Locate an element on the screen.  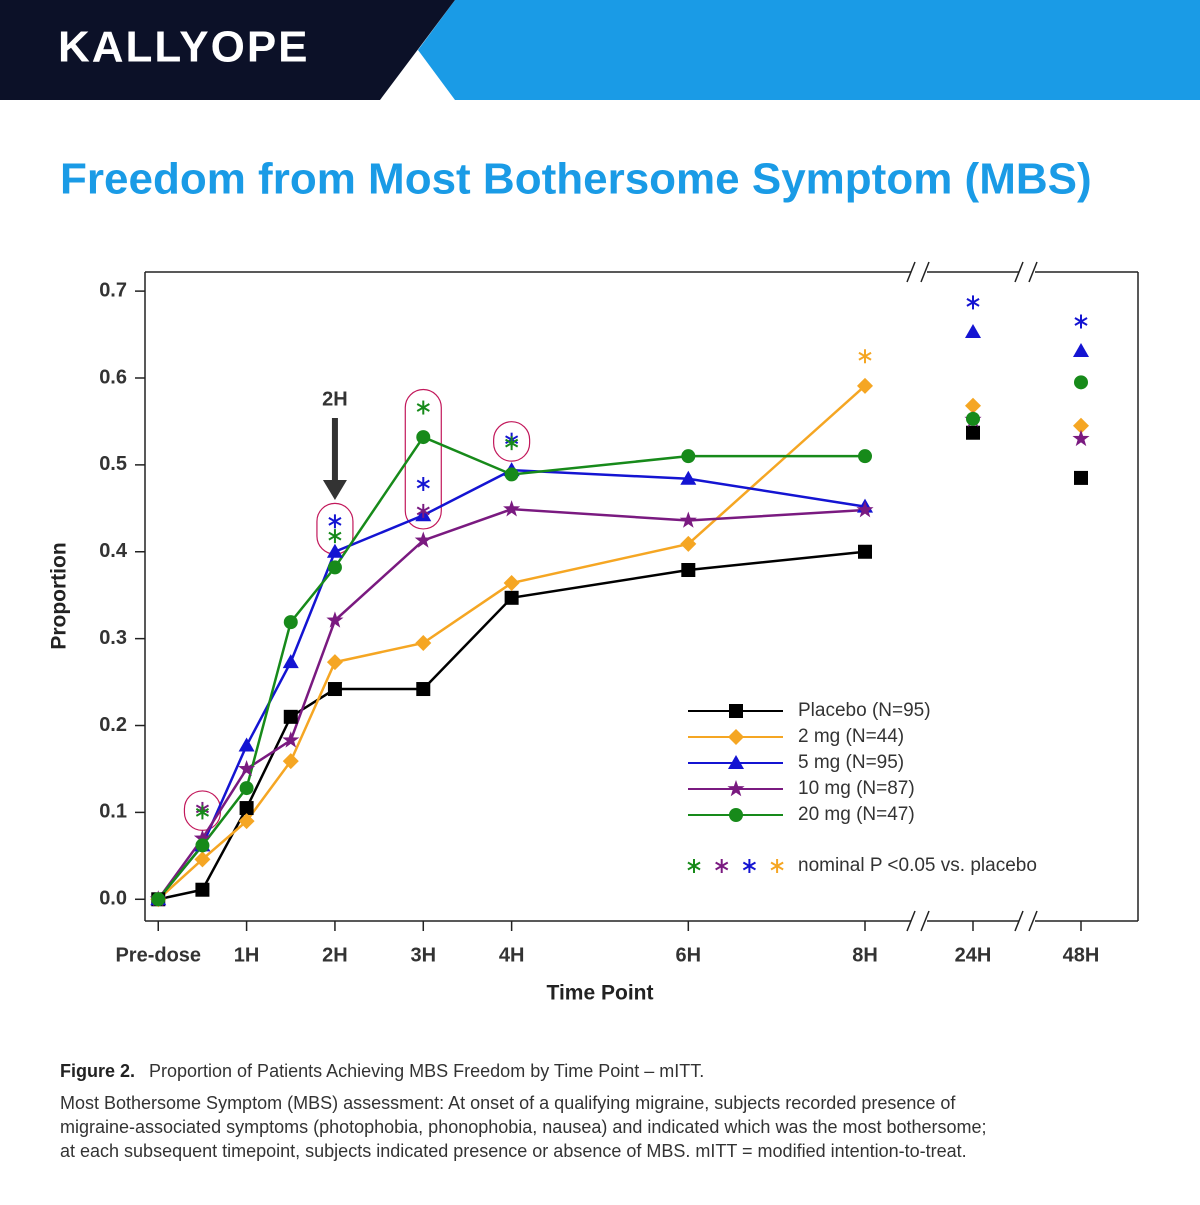
brand: KALLYOPE is located at coordinates (184, 47).